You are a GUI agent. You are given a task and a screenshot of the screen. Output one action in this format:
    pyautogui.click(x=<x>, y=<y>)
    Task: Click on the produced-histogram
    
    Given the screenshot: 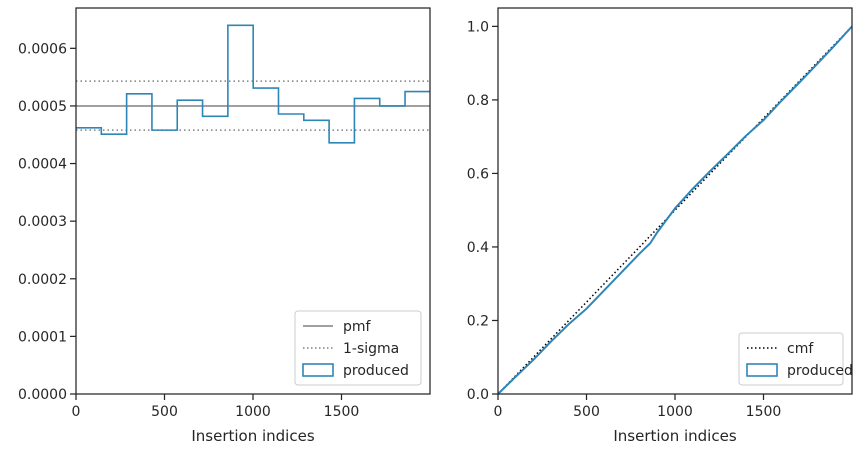 What is the action you would take?
    pyautogui.click(x=253, y=84)
    